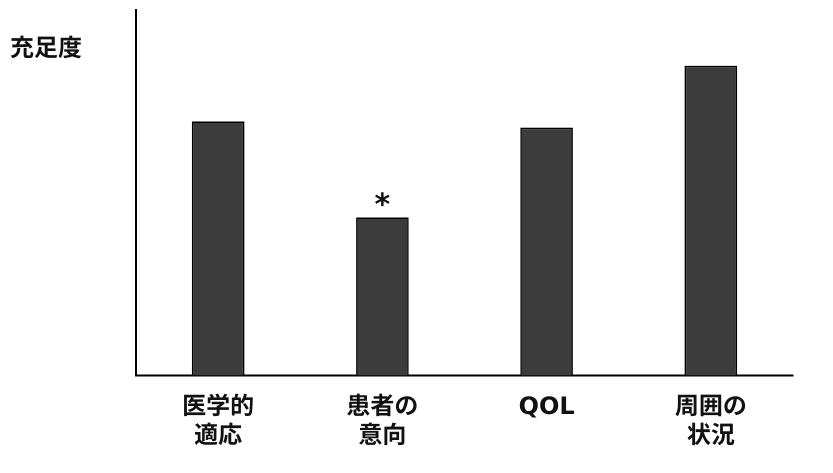 This screenshot has width=833, height=473. What do you see at coordinates (710, 420) in the screenshot?
I see `x-tick-label: 周囲の状況` at bounding box center [710, 420].